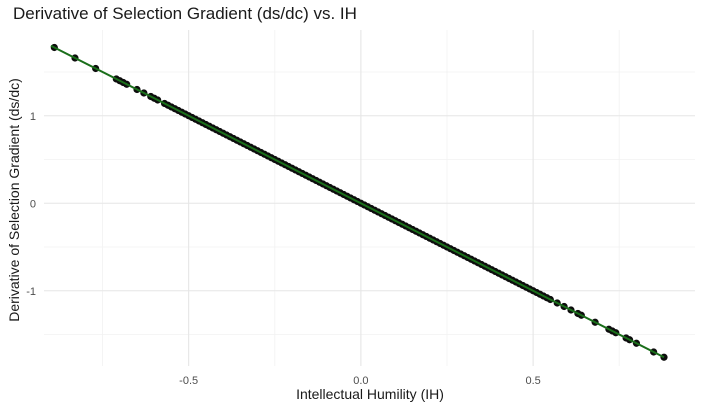  I want to click on x-tick-label: 0.0, so click(360, 381).